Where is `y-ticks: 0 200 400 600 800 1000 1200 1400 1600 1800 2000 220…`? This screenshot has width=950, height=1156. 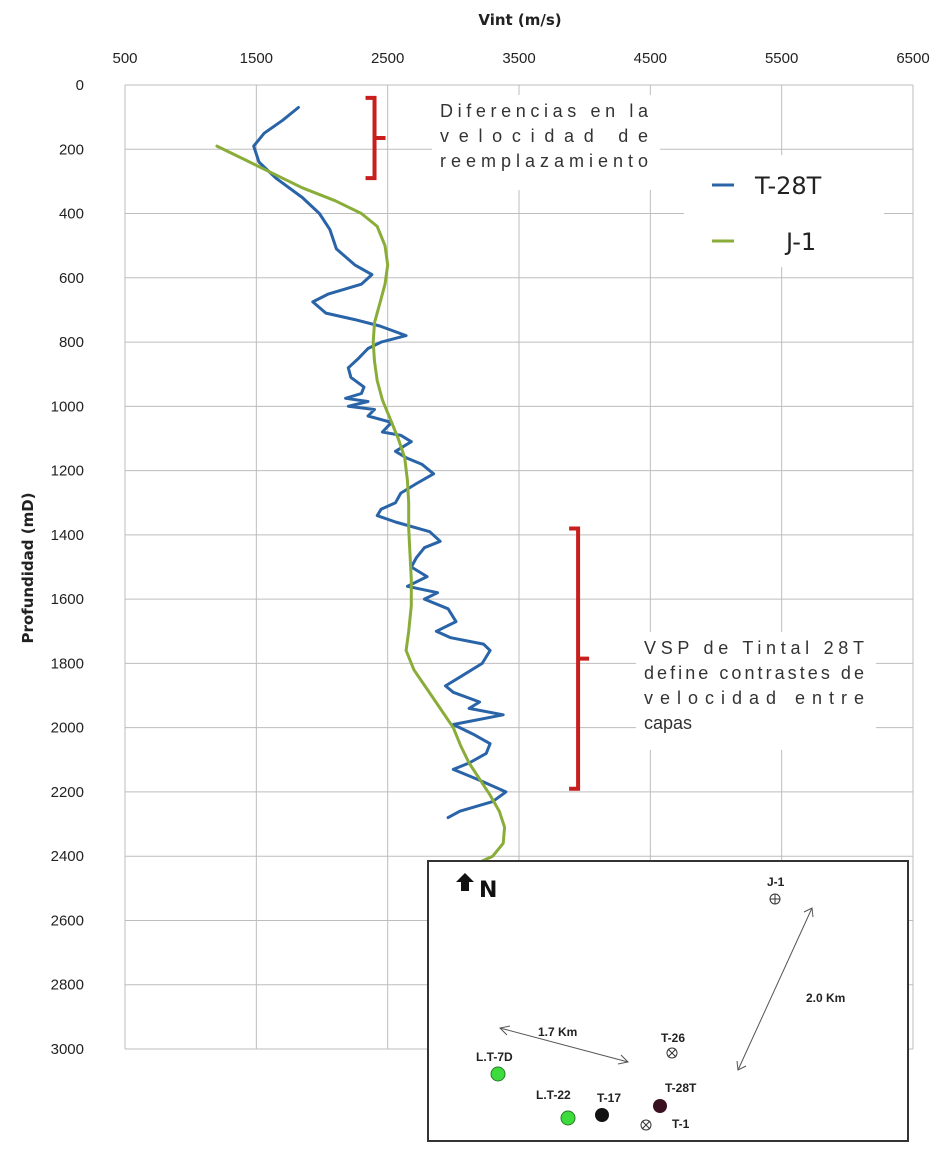
y-ticks: 0 200 400 600 800 1000 1200 1400 1600 1800 2000 220… is located at coordinates (67, 567).